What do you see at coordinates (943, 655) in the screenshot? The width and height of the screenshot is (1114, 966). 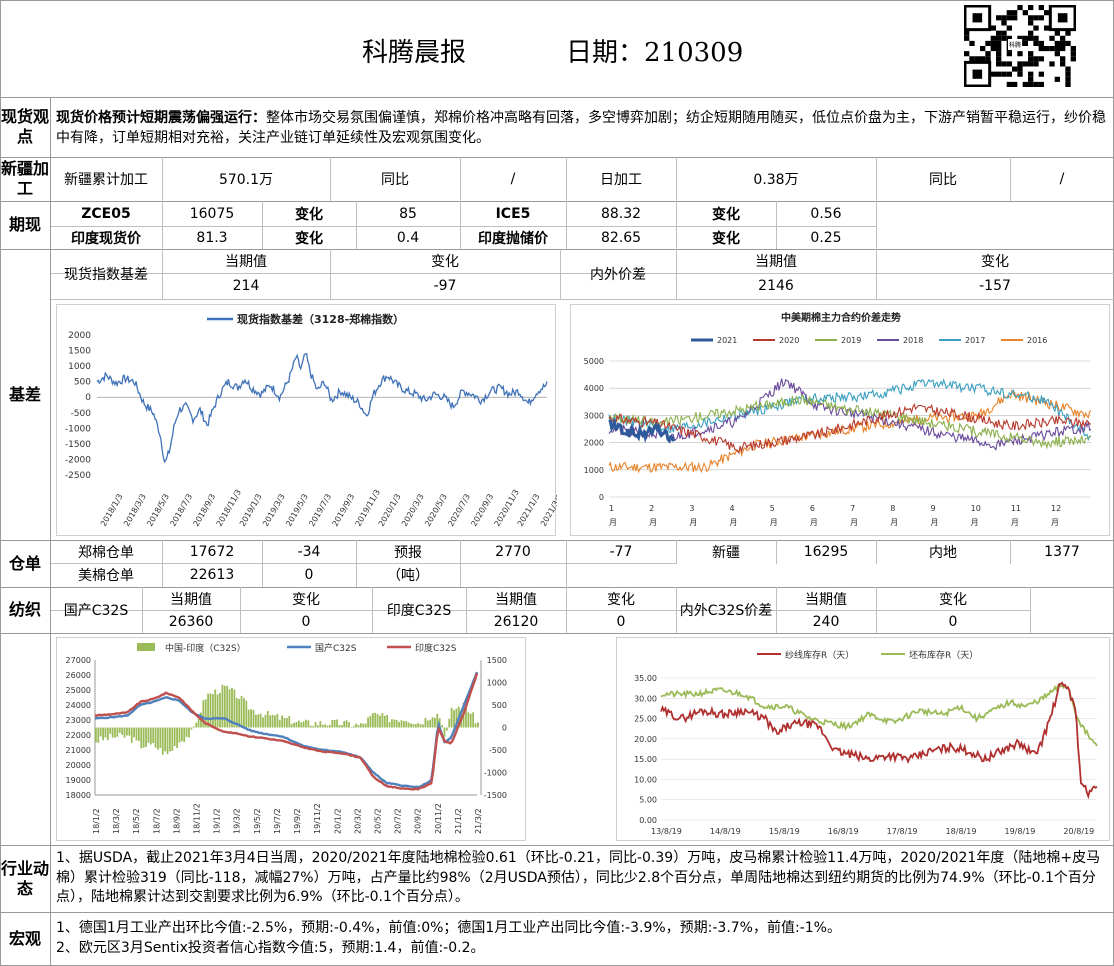 I see `legend-label: 坯布库存R（天）` at bounding box center [943, 655].